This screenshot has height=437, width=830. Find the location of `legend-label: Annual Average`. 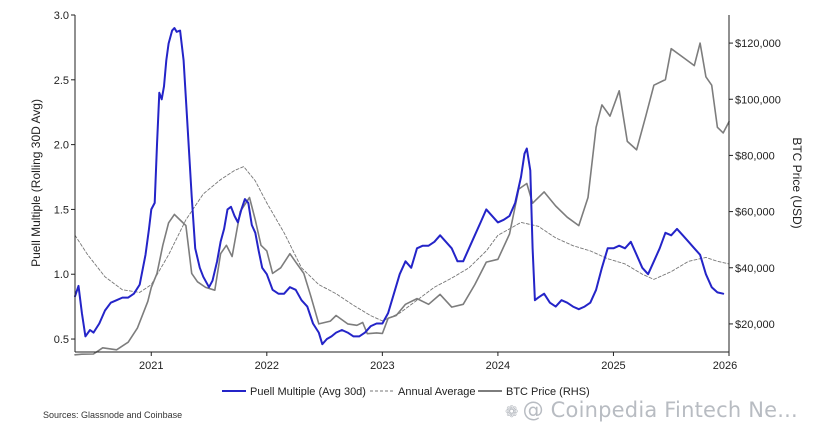

legend-label: Annual Average is located at coordinates (436, 392).